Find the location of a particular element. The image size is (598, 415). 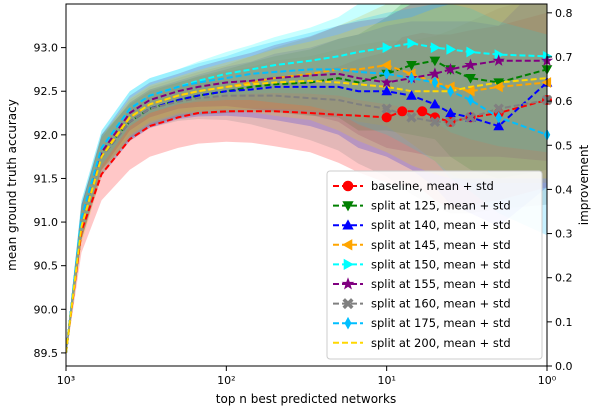

y-axis-label: mean ground truth accuracy is located at coordinates (12, 185).